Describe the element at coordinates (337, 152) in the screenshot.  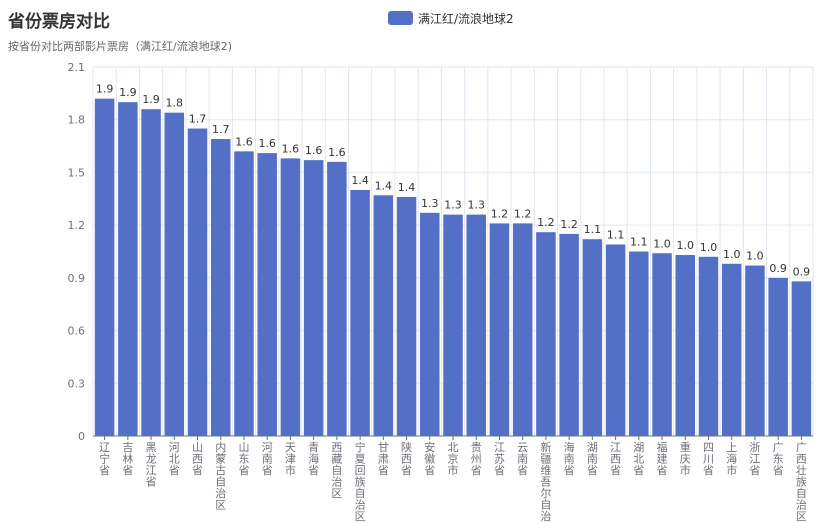
I see `data-label: 1.6` at that location.